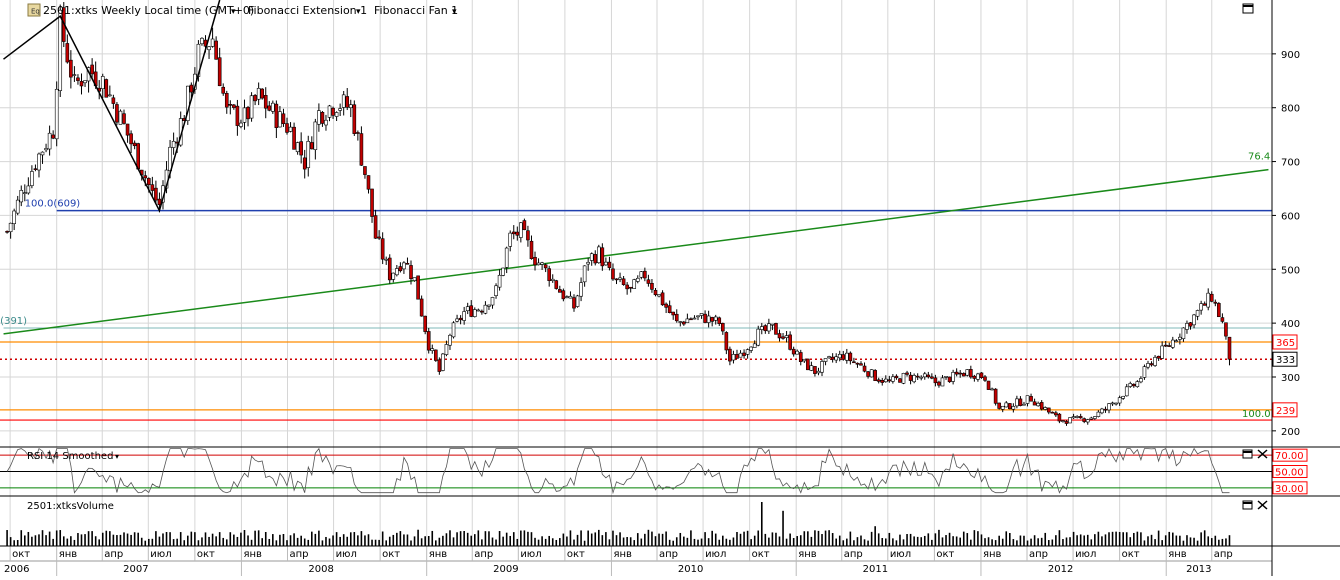 This screenshot has width=1340, height=580. What do you see at coordinates (1259, 157) in the screenshot?
I see `fan-label-76: 76.4` at bounding box center [1259, 157].